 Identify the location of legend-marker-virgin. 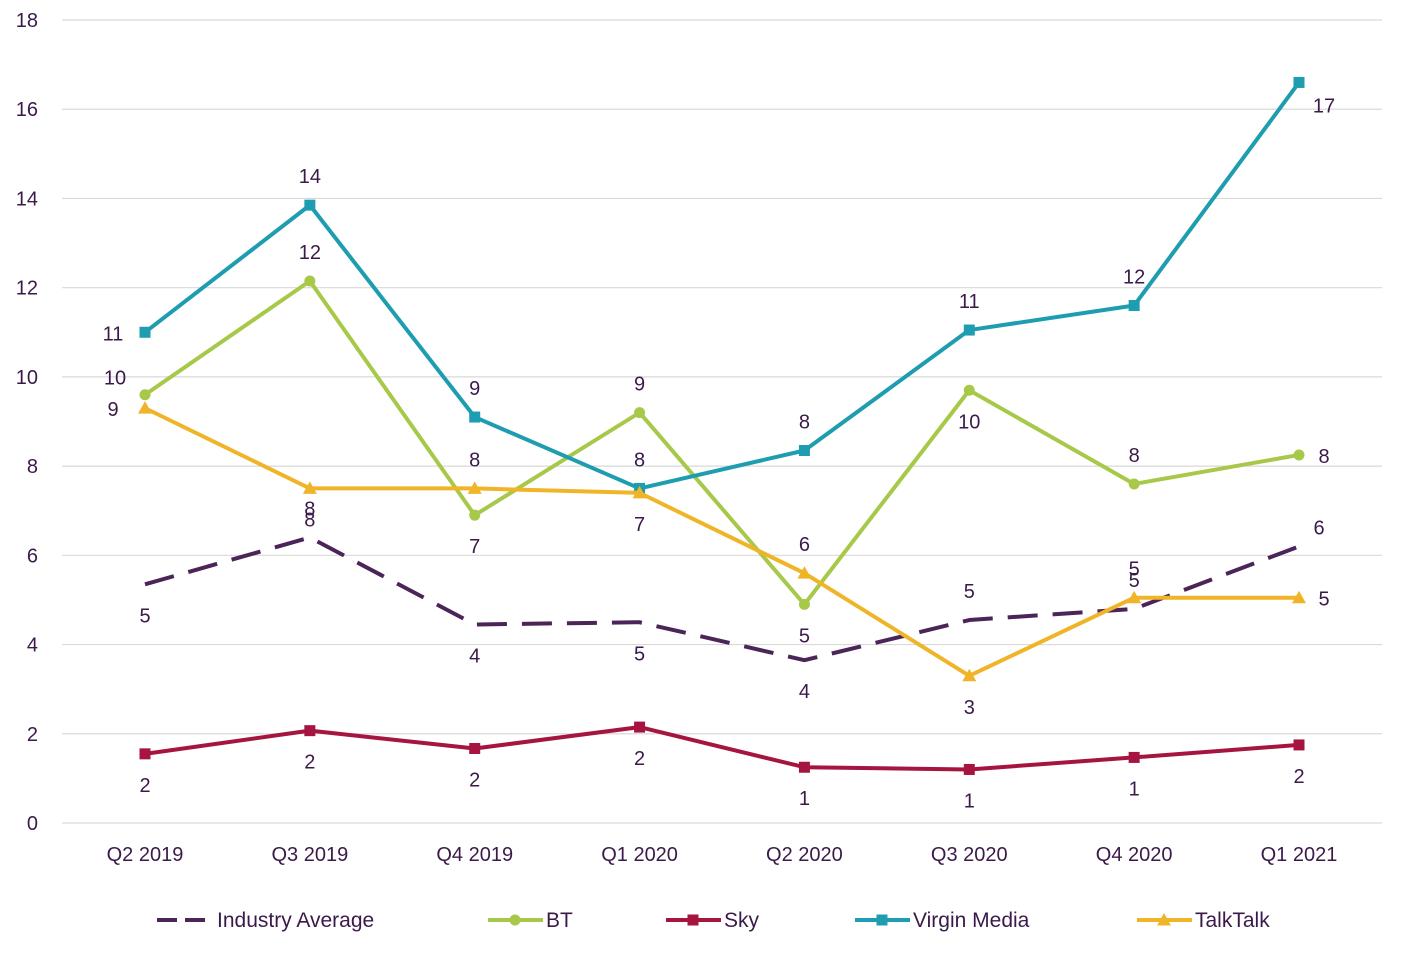
(882, 920).